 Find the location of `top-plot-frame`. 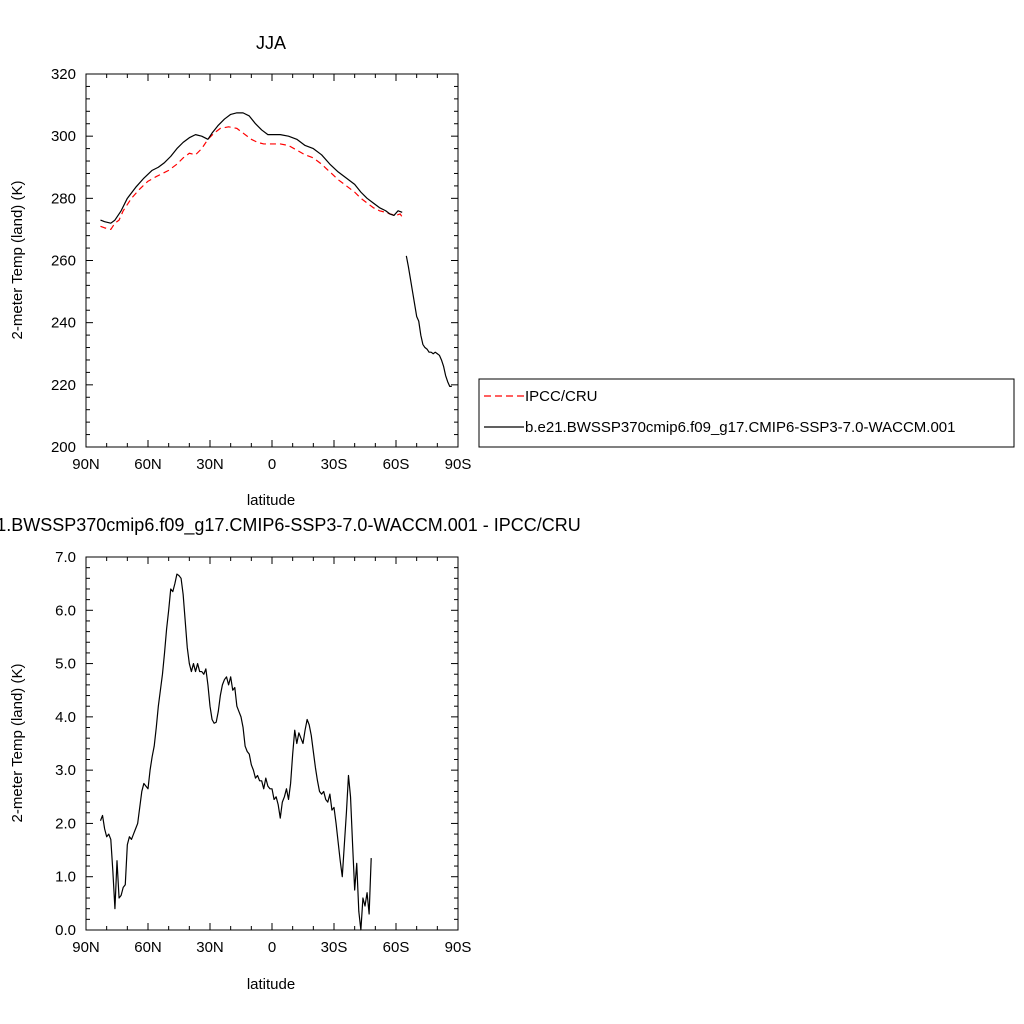

top-plot-frame is located at coordinates (272, 260).